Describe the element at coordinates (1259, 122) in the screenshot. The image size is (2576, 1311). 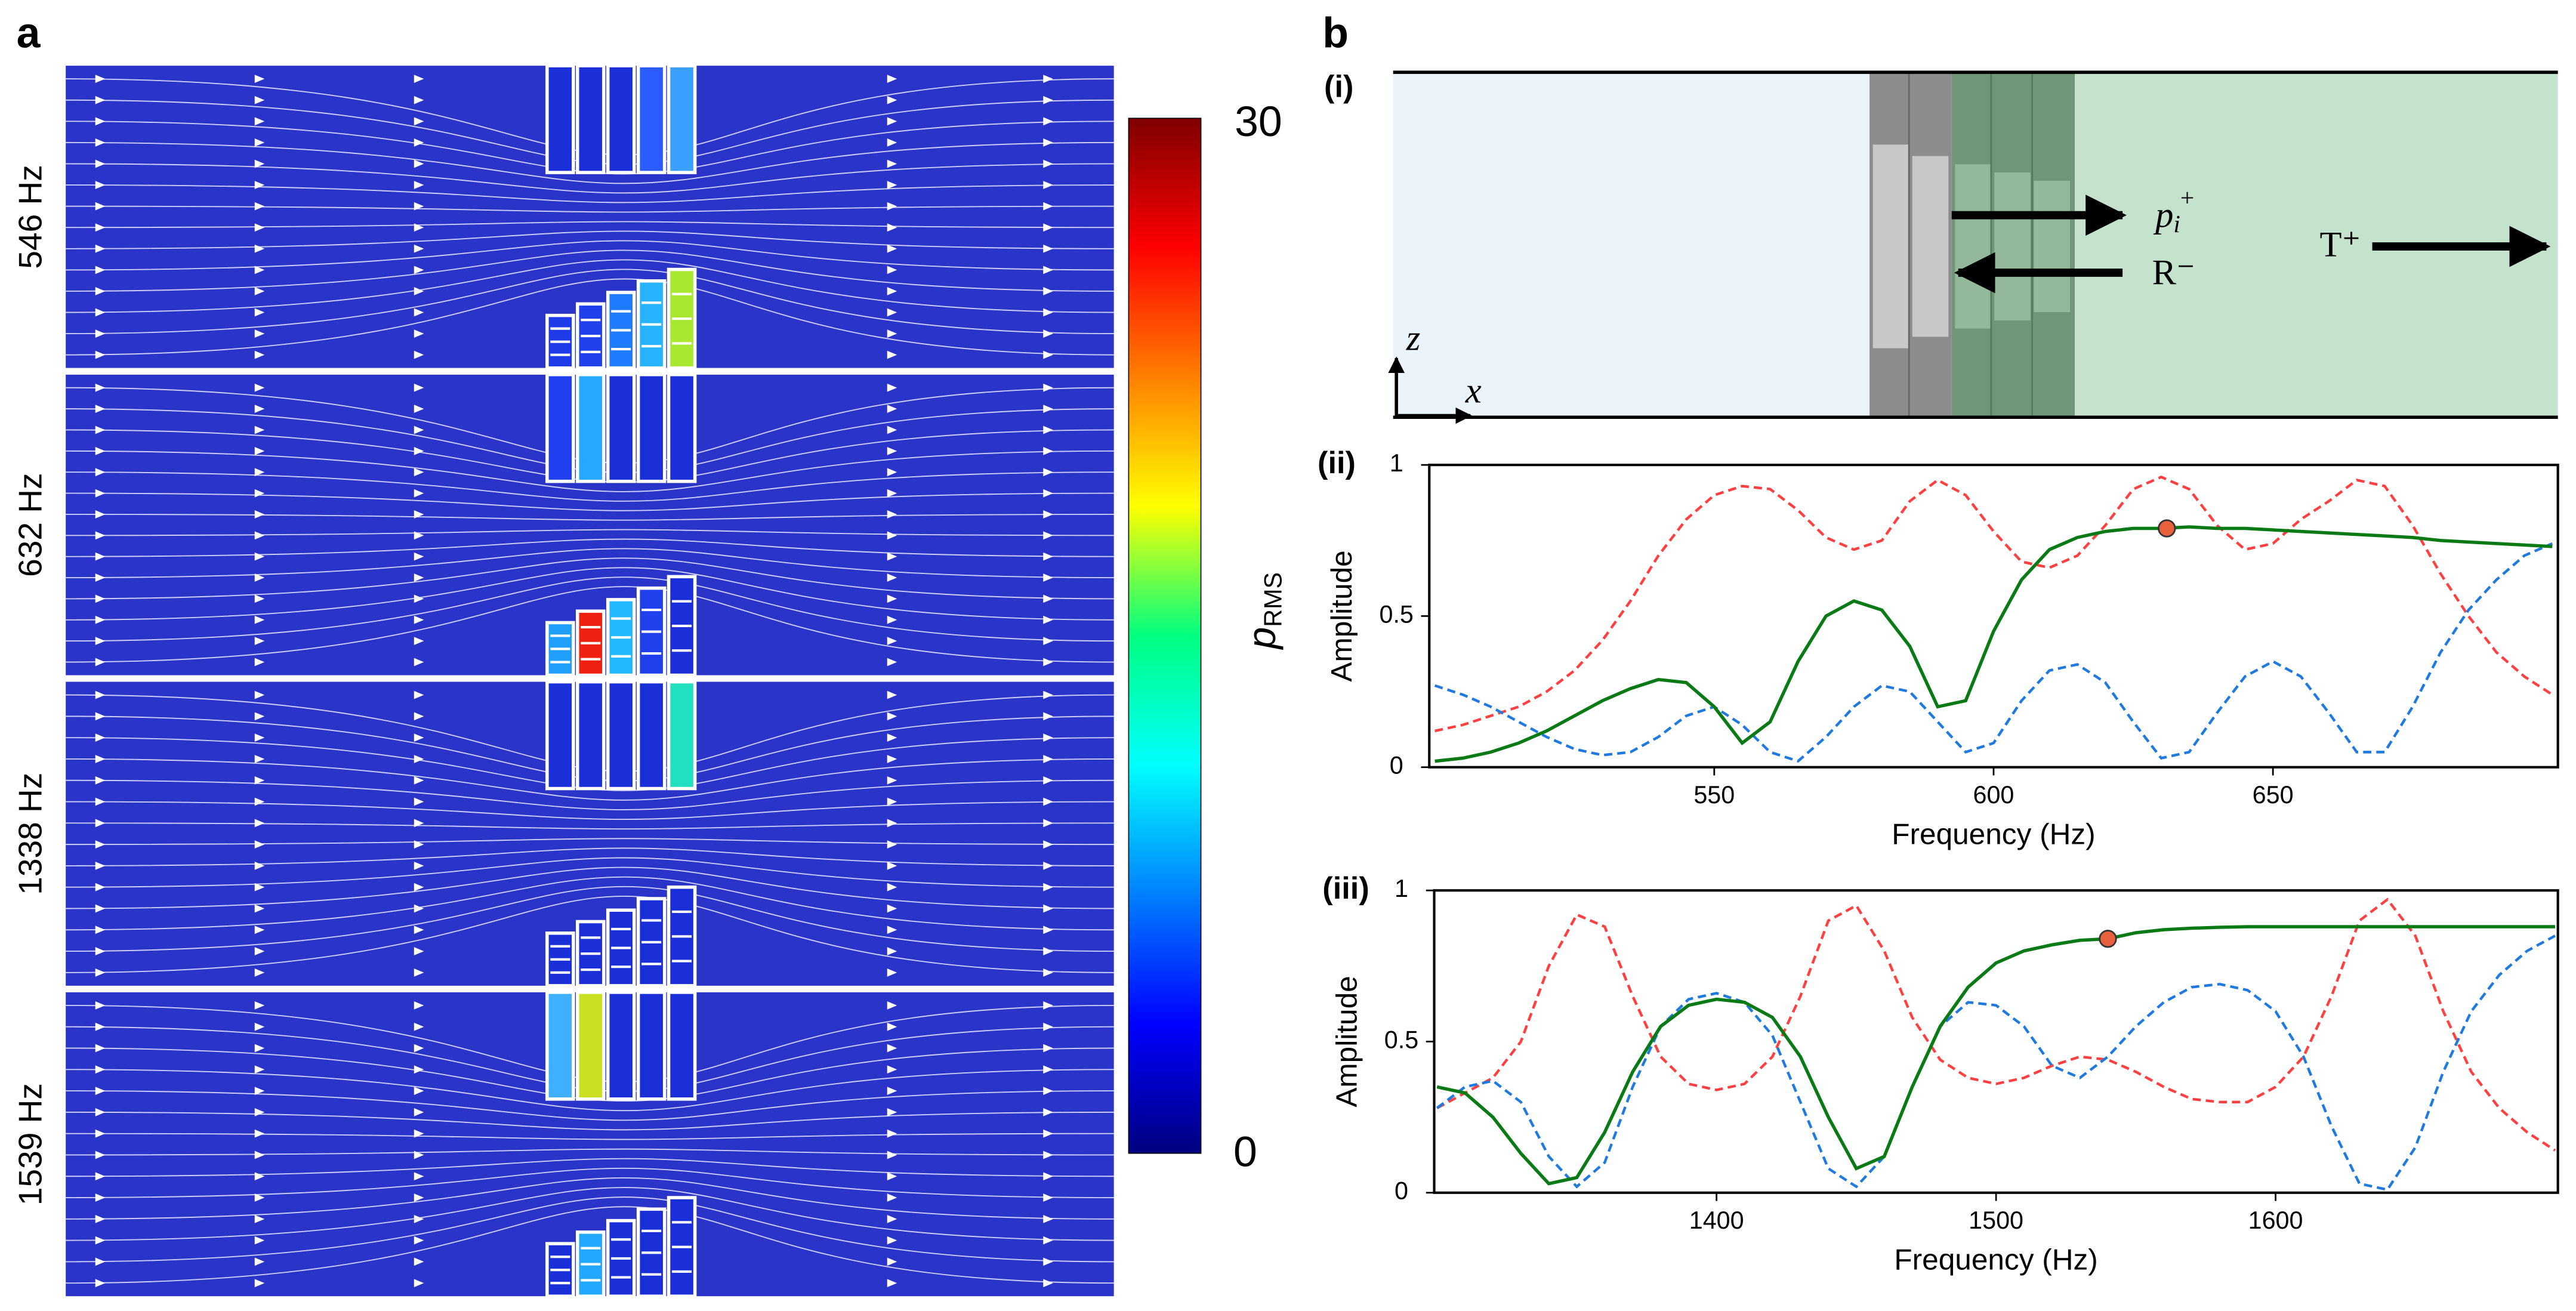
I see `colorbar-tick: 30` at that location.